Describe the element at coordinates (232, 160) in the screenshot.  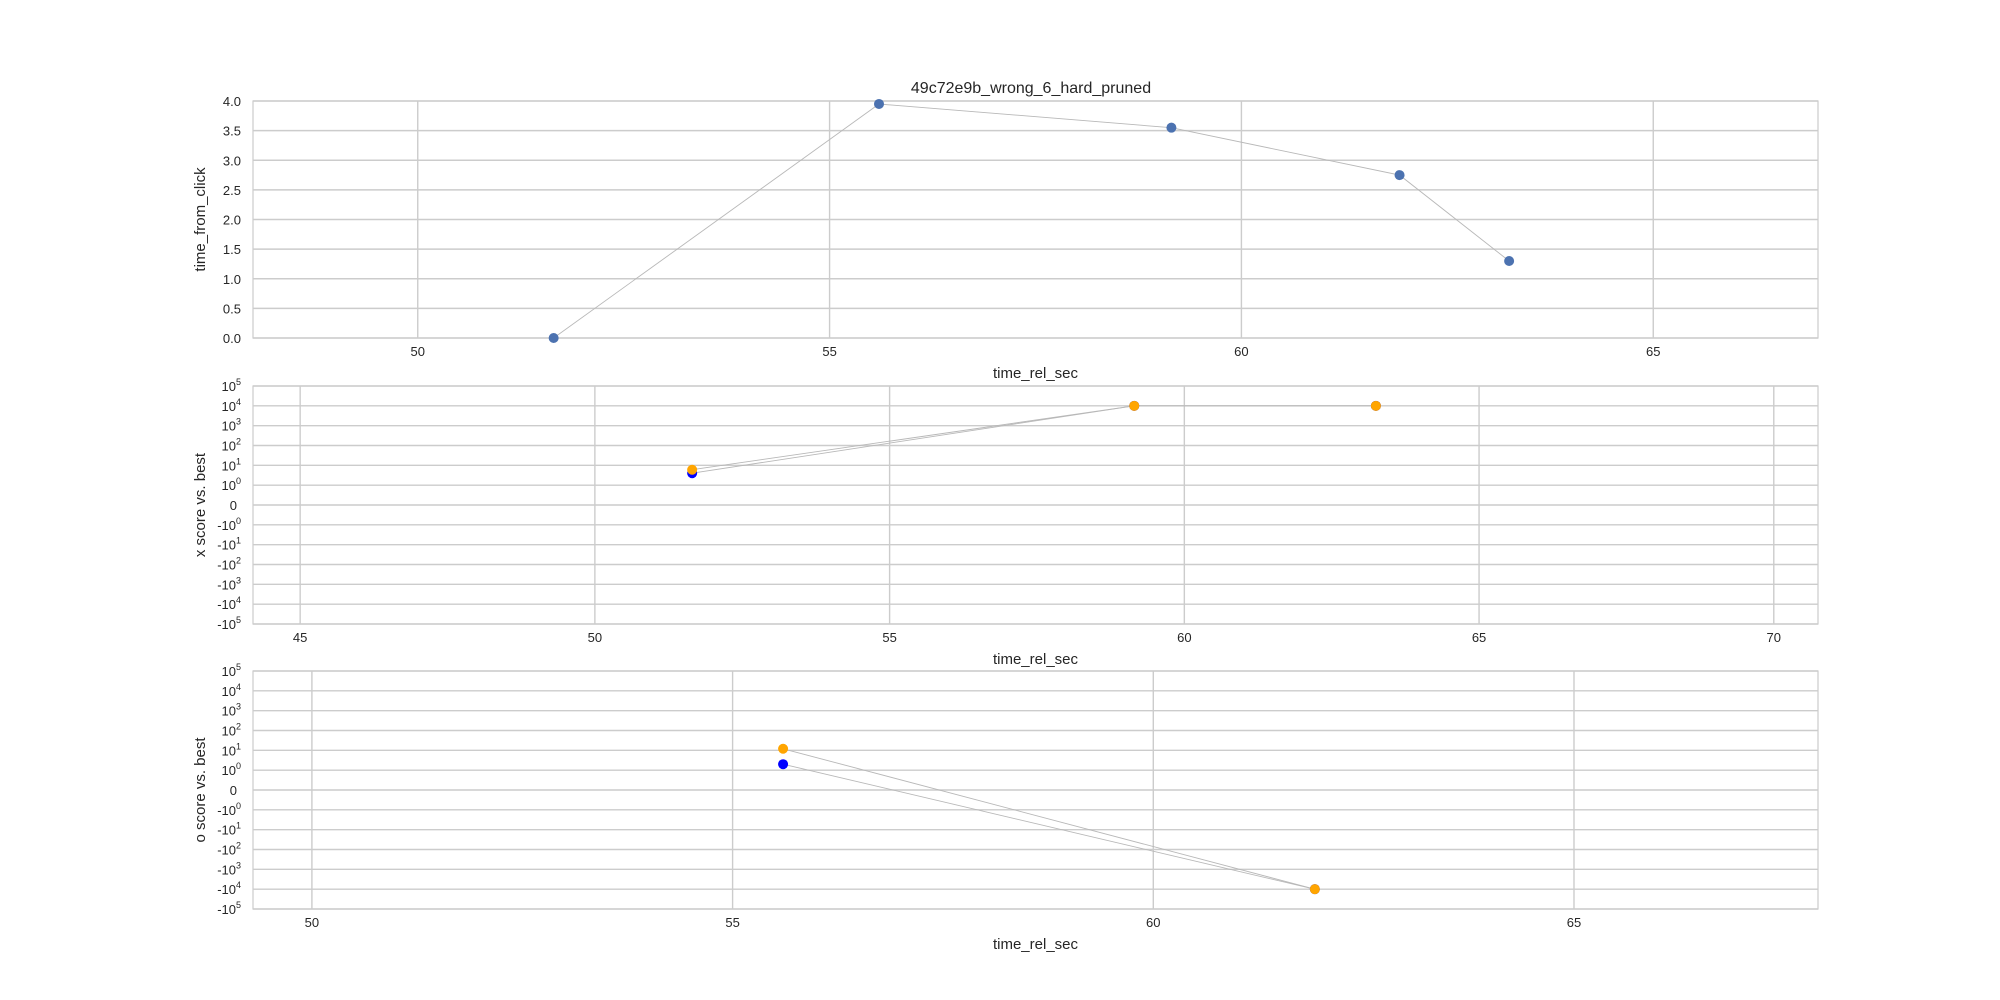
I see `y-tick-label: 3.0` at that location.